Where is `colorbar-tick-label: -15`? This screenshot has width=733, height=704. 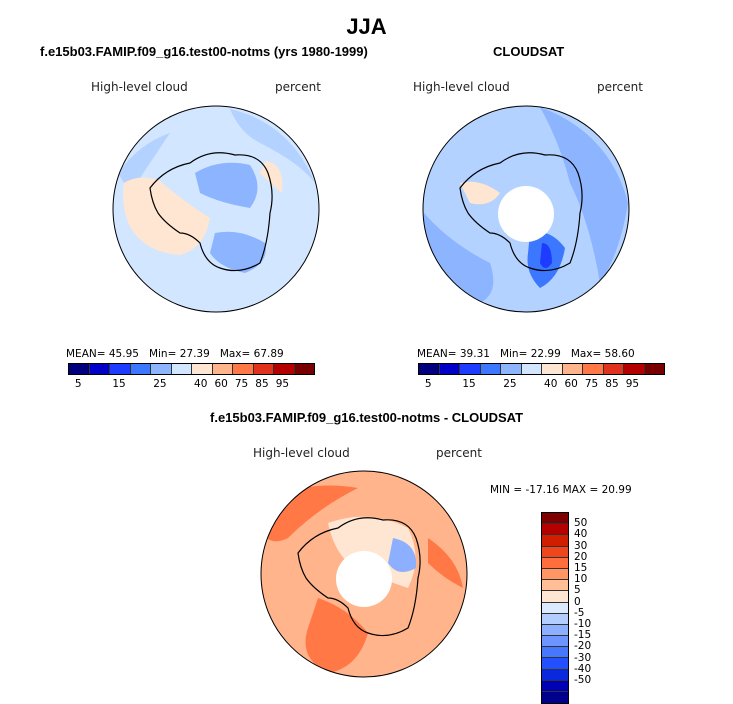 colorbar-tick-label: -15 is located at coordinates (583, 635).